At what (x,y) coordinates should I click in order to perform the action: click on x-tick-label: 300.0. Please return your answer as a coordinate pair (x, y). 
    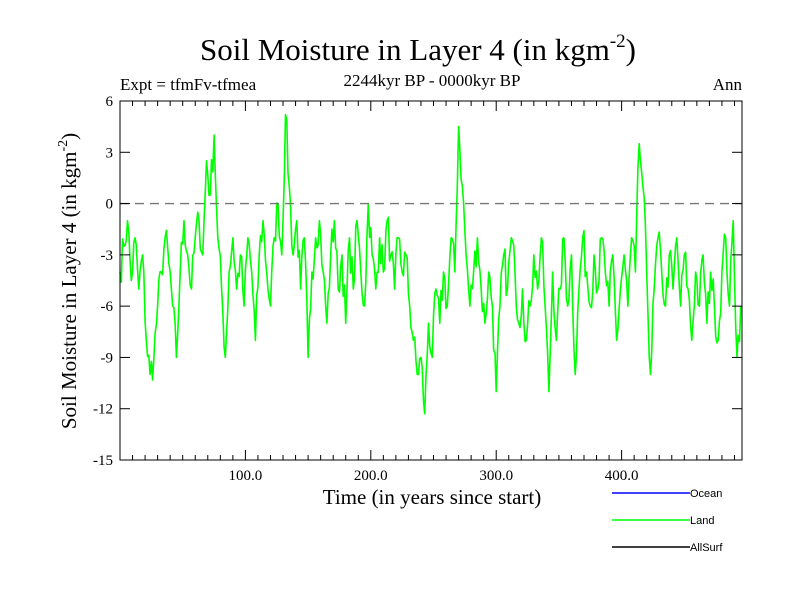
    Looking at the image, I should click on (496, 476).